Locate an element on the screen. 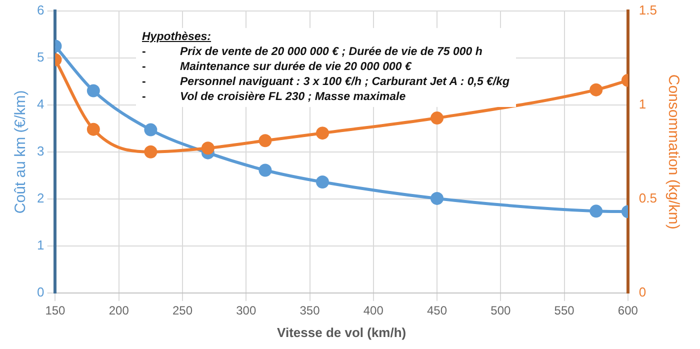 The image size is (700, 349). y-tick-label: 3 is located at coordinates (40, 150).